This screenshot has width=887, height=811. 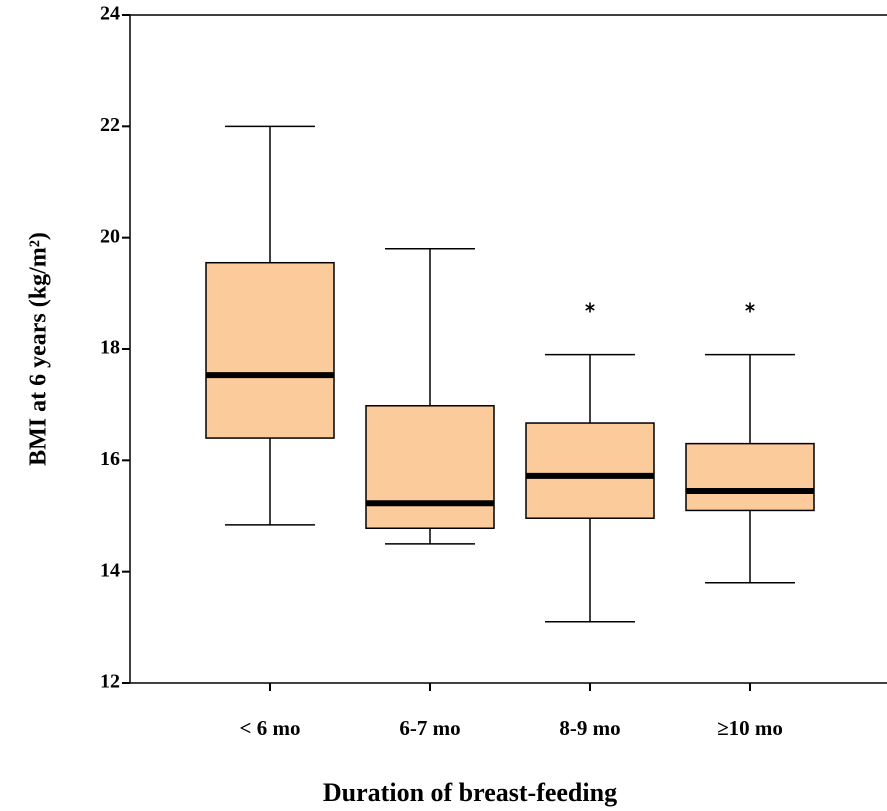 I want to click on y-tick-label: 12, so click(x=110, y=682).